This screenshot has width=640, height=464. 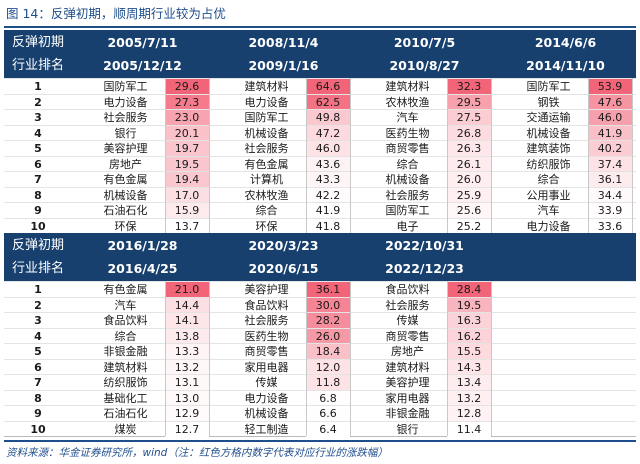 What do you see at coordinates (328, 413) in the screenshot?
I see `return-value-cell: 6.6` at bounding box center [328, 413].